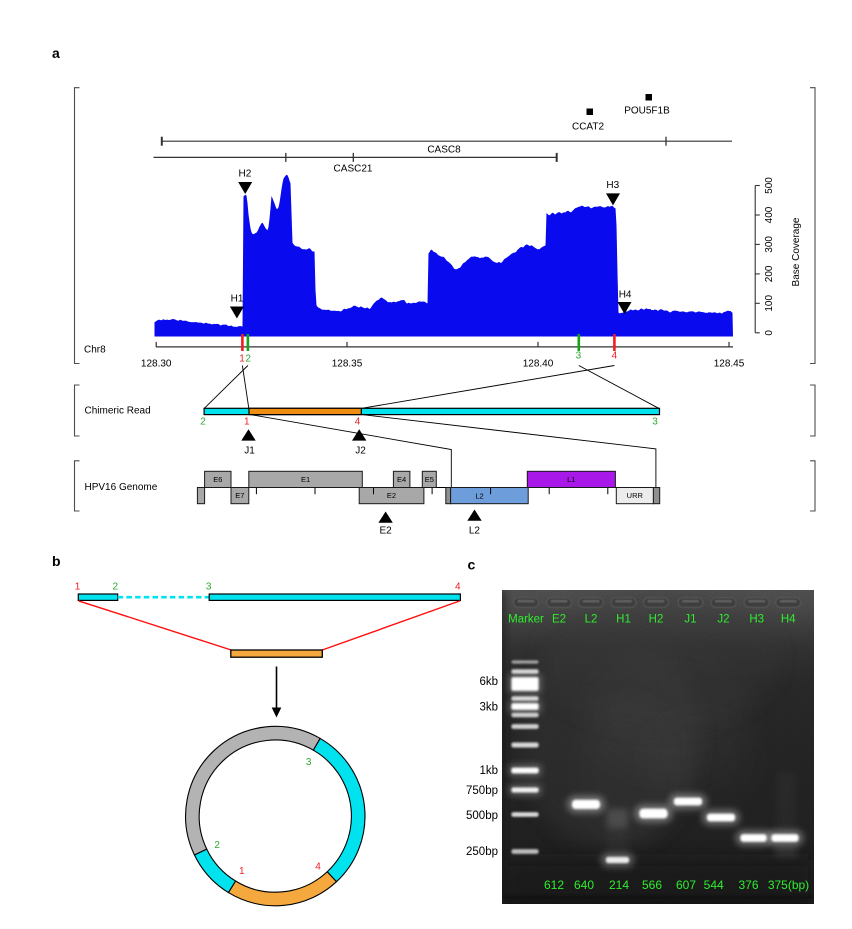 The width and height of the screenshot is (852, 929). I want to click on svg-text: CASC8, so click(444, 150).